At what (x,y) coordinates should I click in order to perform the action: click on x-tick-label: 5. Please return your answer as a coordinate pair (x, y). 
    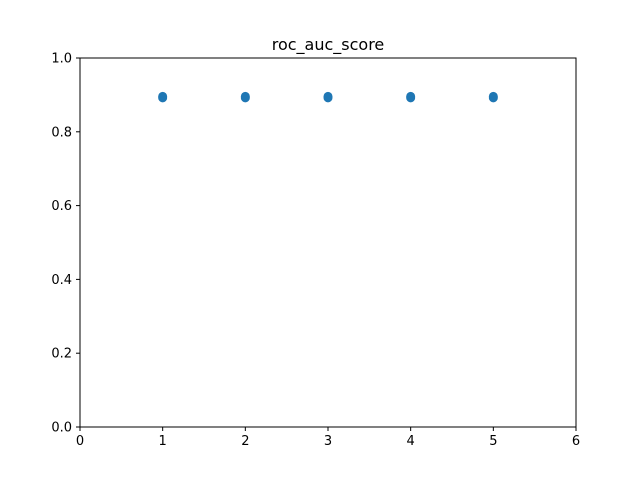
    Looking at the image, I should click on (493, 441).